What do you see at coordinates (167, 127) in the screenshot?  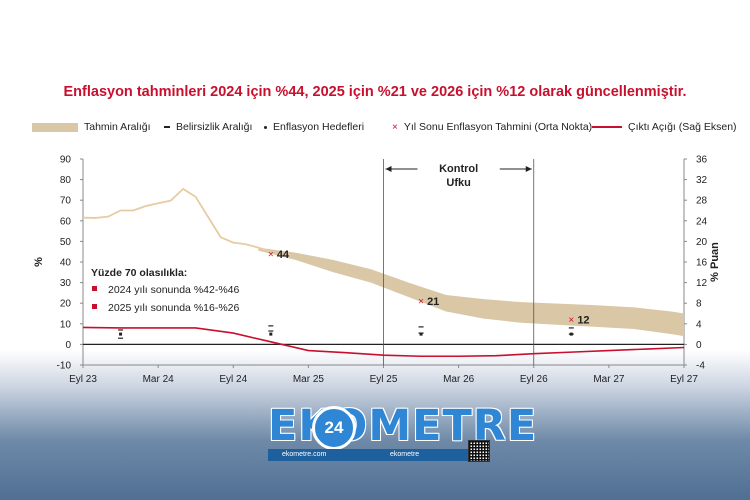 I see `dash-swatch` at bounding box center [167, 127].